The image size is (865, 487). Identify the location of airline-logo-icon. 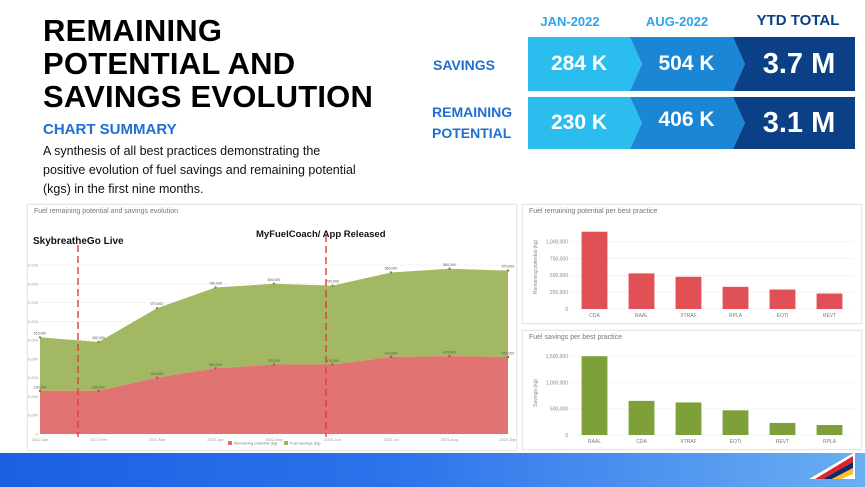
(832, 465).